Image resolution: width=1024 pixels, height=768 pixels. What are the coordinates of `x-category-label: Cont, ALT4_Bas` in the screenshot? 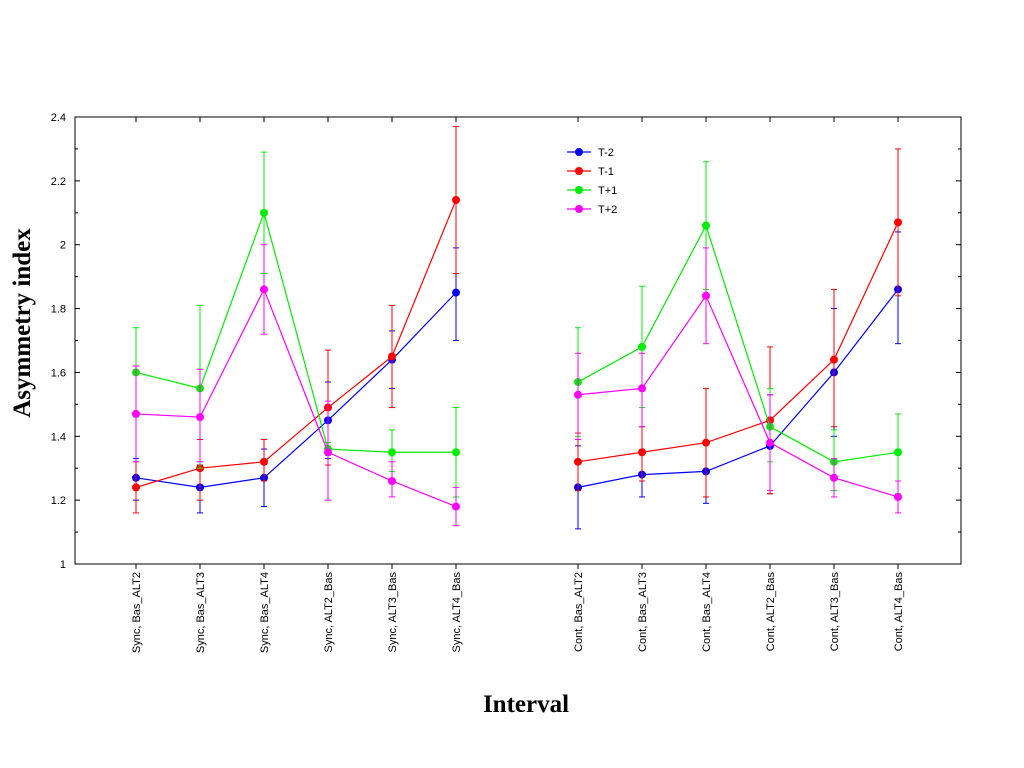 It's located at (899, 612).